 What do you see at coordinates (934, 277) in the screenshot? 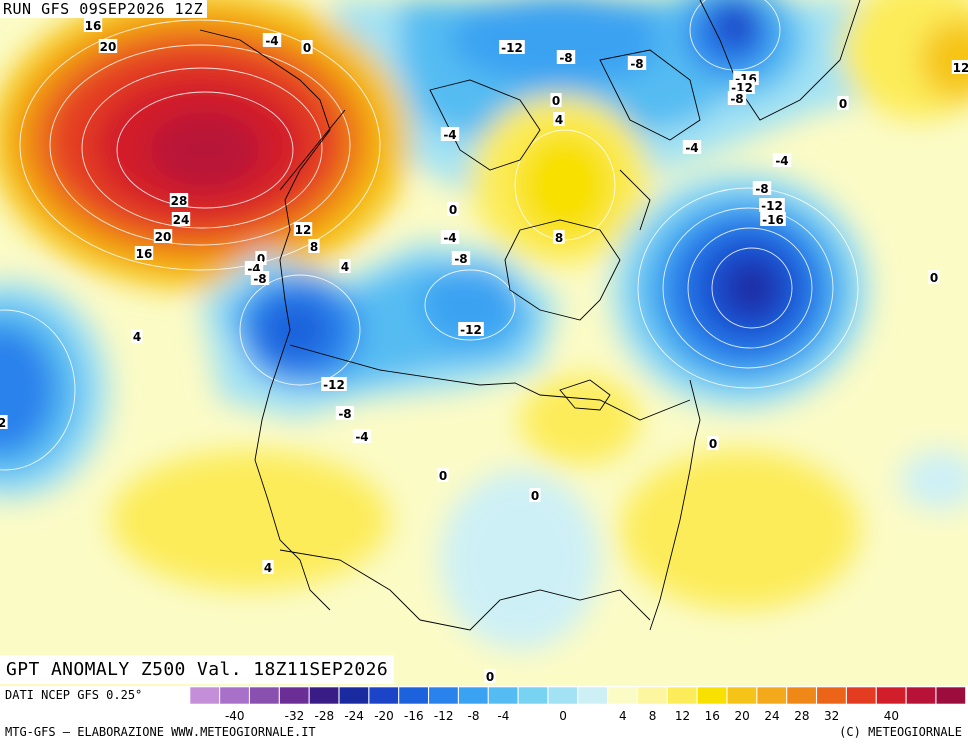
I see `contour-label-0-atlantic: 0` at bounding box center [934, 277].